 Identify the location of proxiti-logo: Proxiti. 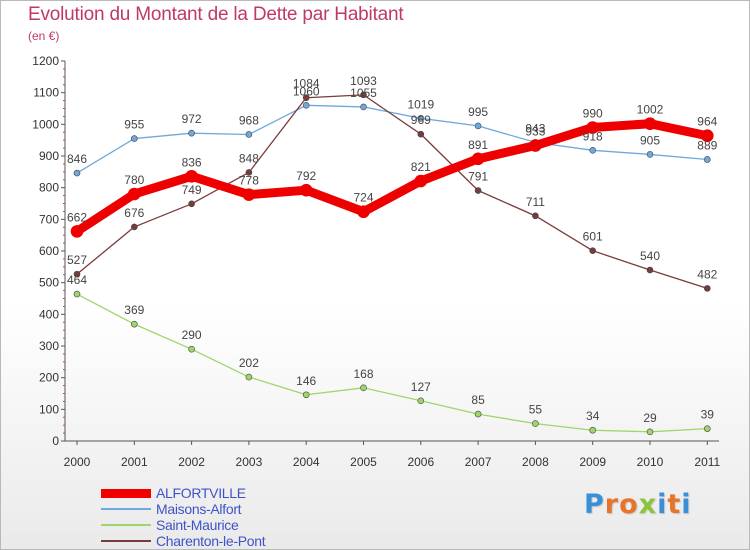
(638, 504).